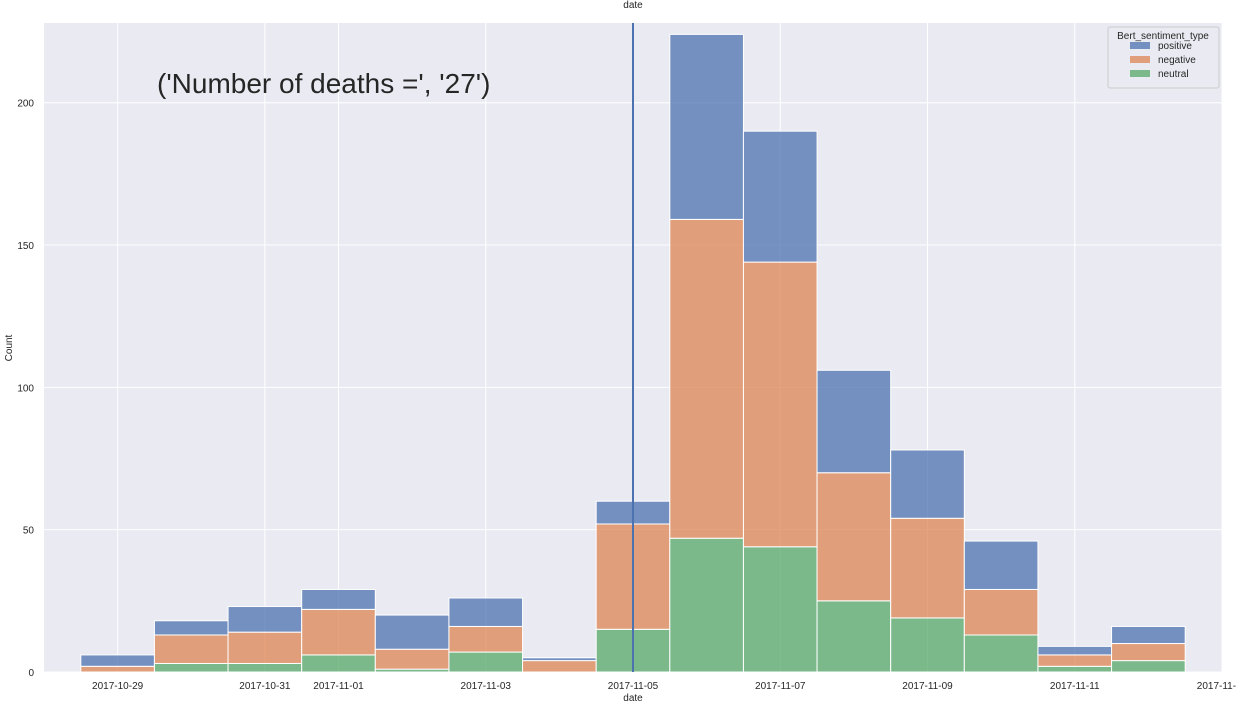  Describe the element at coordinates (780, 686) in the screenshot. I see `x-tick-label: 2017-11-07` at that location.